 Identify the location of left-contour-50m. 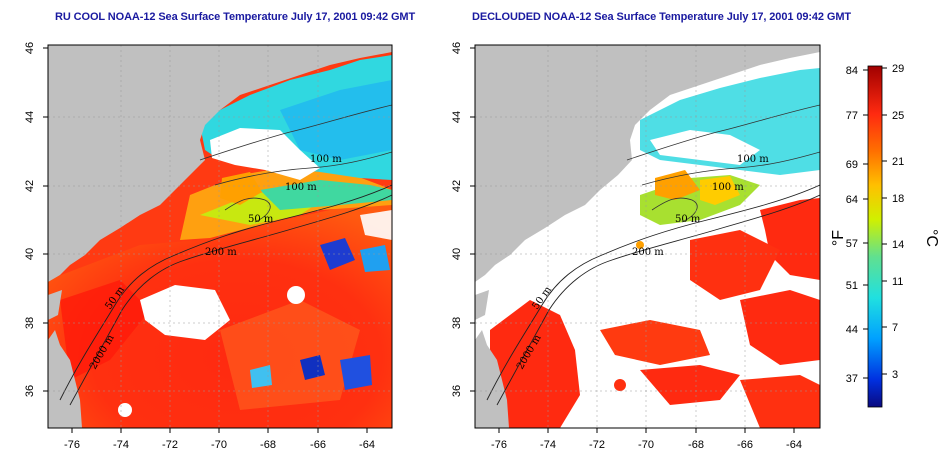
(247, 210).